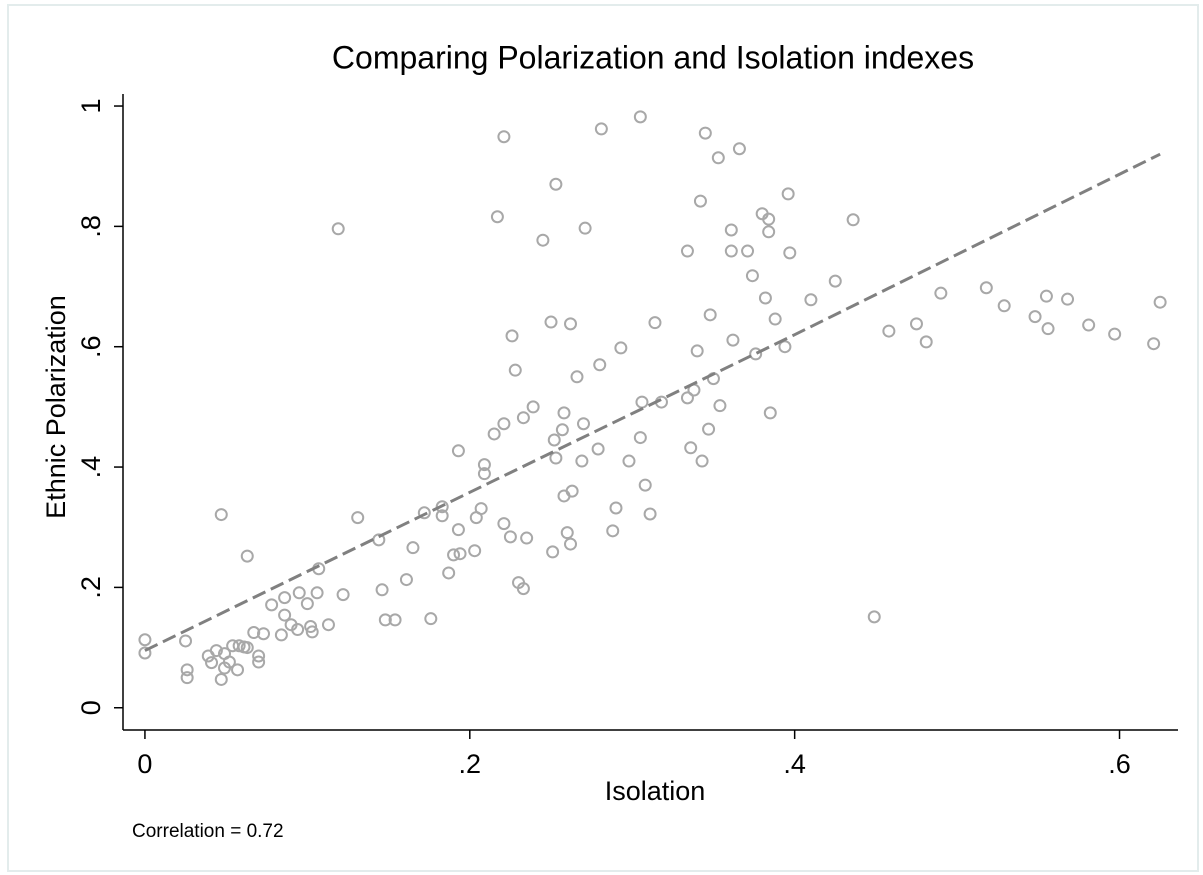  Describe the element at coordinates (91, 106) in the screenshot. I see `y-tick-label: 1` at that location.